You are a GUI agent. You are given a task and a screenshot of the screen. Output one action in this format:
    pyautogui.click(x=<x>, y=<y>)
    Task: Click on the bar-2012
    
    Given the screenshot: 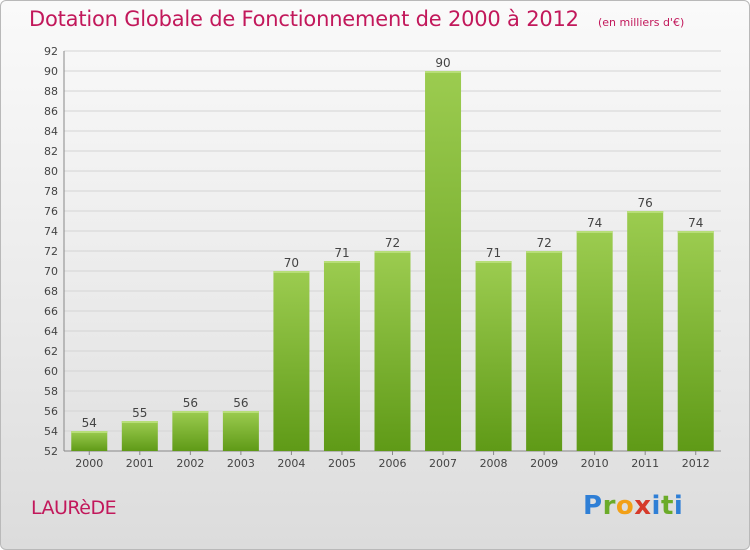 What is the action you would take?
    pyautogui.click(x=695, y=341)
    